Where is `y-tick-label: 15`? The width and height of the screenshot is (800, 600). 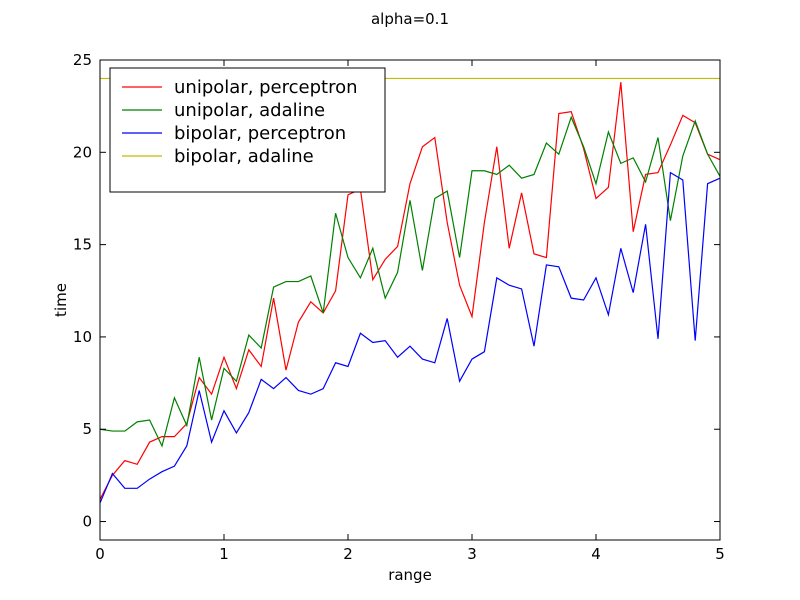
y-tick-label: 15 is located at coordinates (82, 245).